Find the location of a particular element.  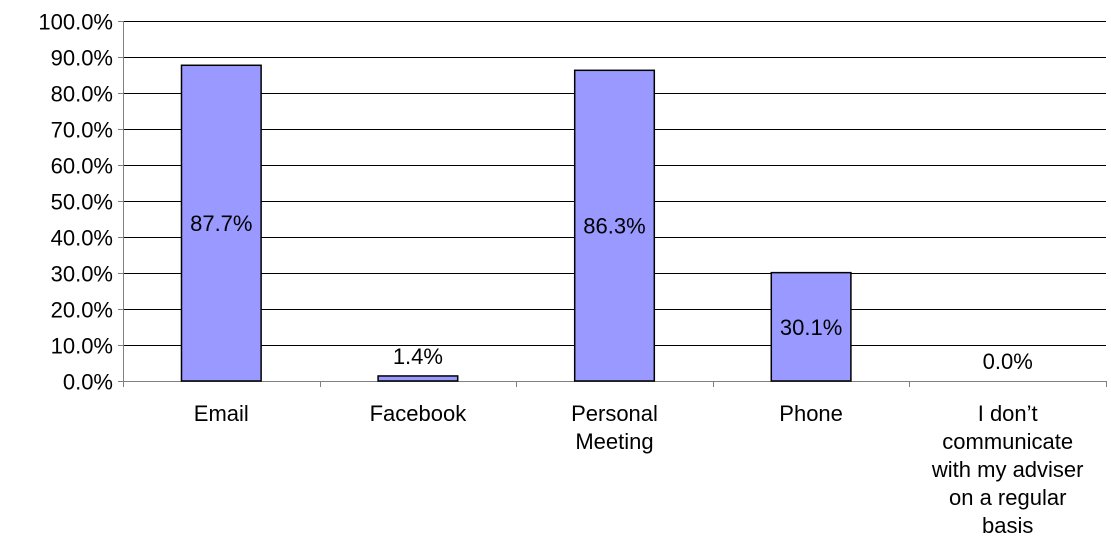

y-tick-label: 10.0% is located at coordinates (82, 346).